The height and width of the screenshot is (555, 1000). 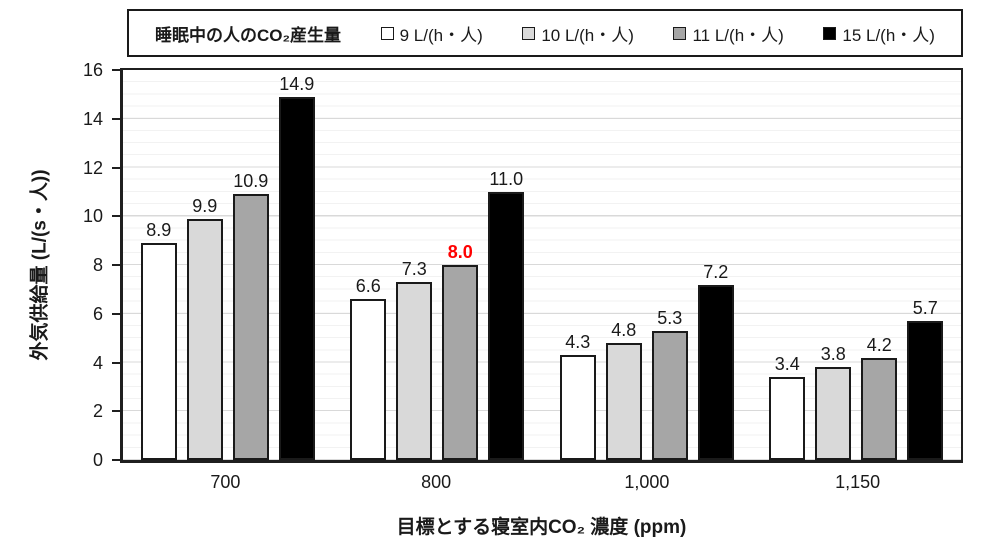 I want to click on bar: 4.8, so click(x=623, y=390).